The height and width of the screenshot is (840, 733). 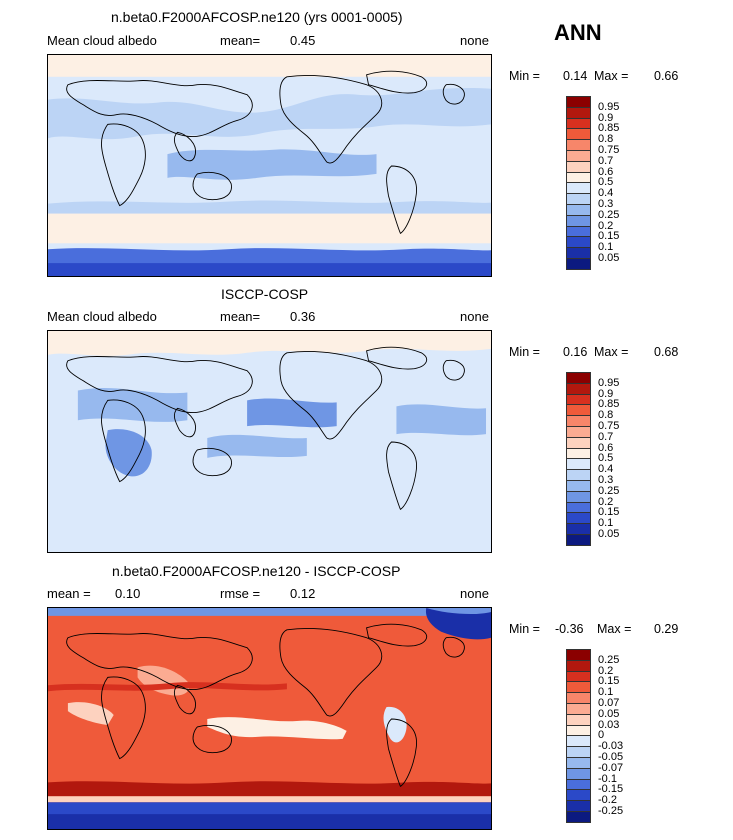 What do you see at coordinates (474, 593) in the screenshot?
I see `panel-3-units: none` at bounding box center [474, 593].